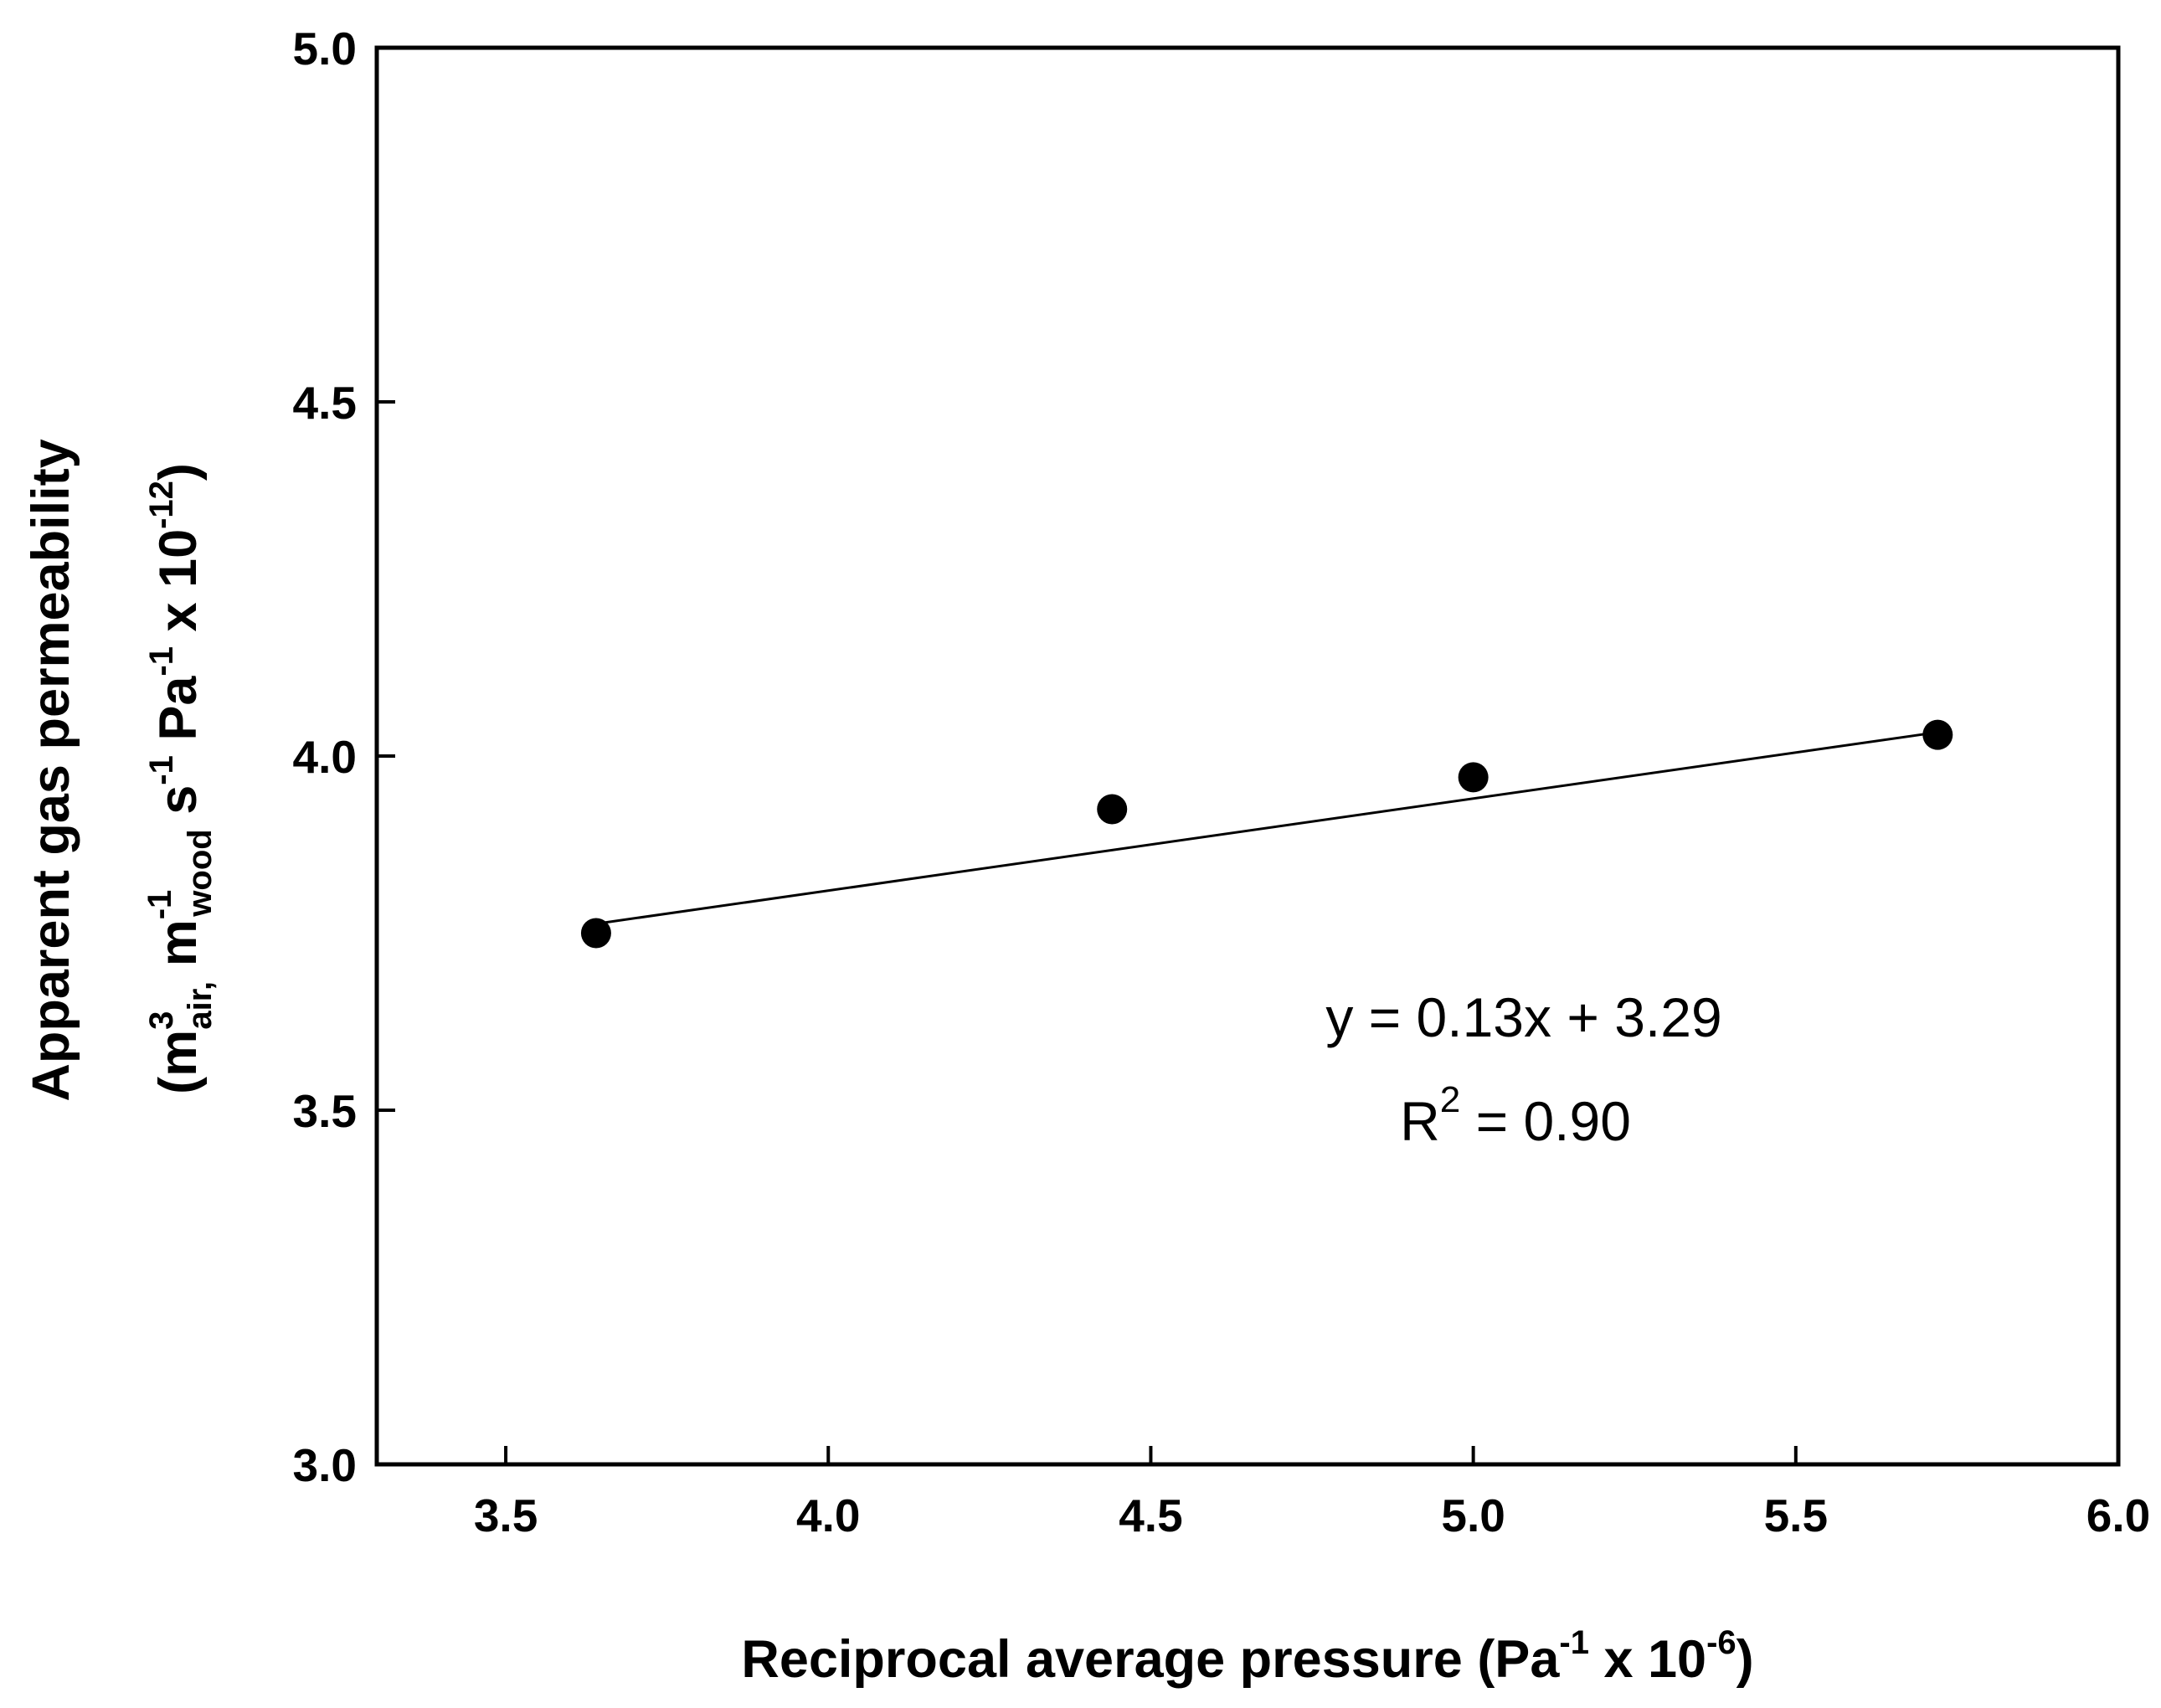 The height and width of the screenshot is (1708, 2161). I want to click on r-squared: R2 = 0.90, so click(1515, 1115).